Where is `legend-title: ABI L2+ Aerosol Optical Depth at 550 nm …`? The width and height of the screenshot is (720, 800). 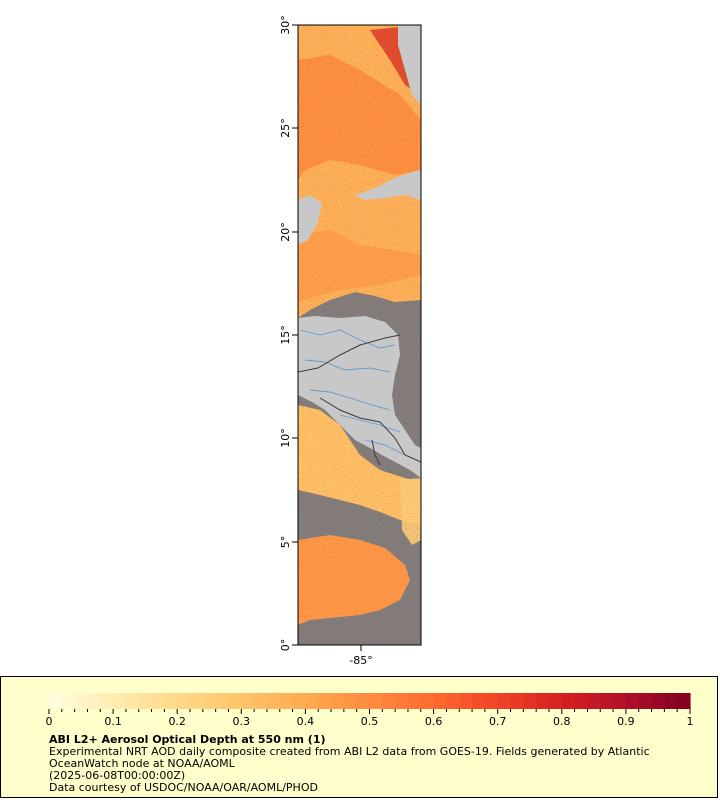
legend-title: ABI L2+ Aerosol Optical Depth at 550 nm … is located at coordinates (187, 739).